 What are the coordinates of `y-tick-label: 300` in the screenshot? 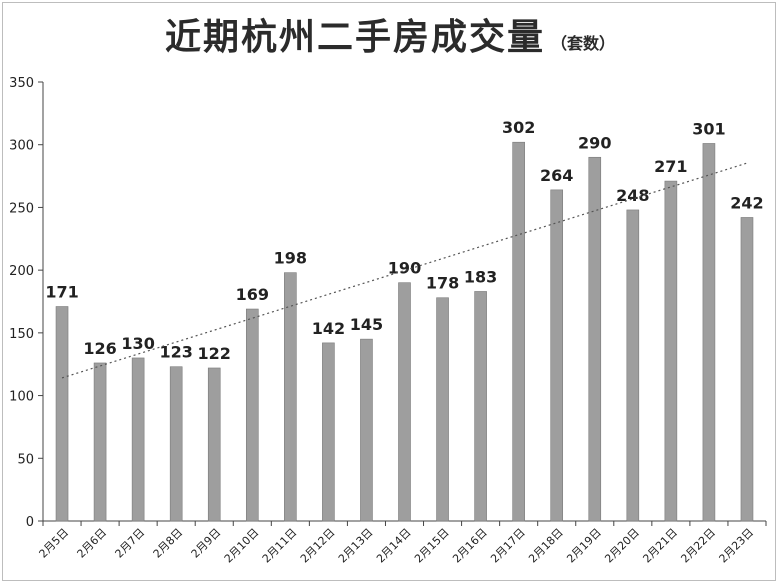 It's located at (21, 146).